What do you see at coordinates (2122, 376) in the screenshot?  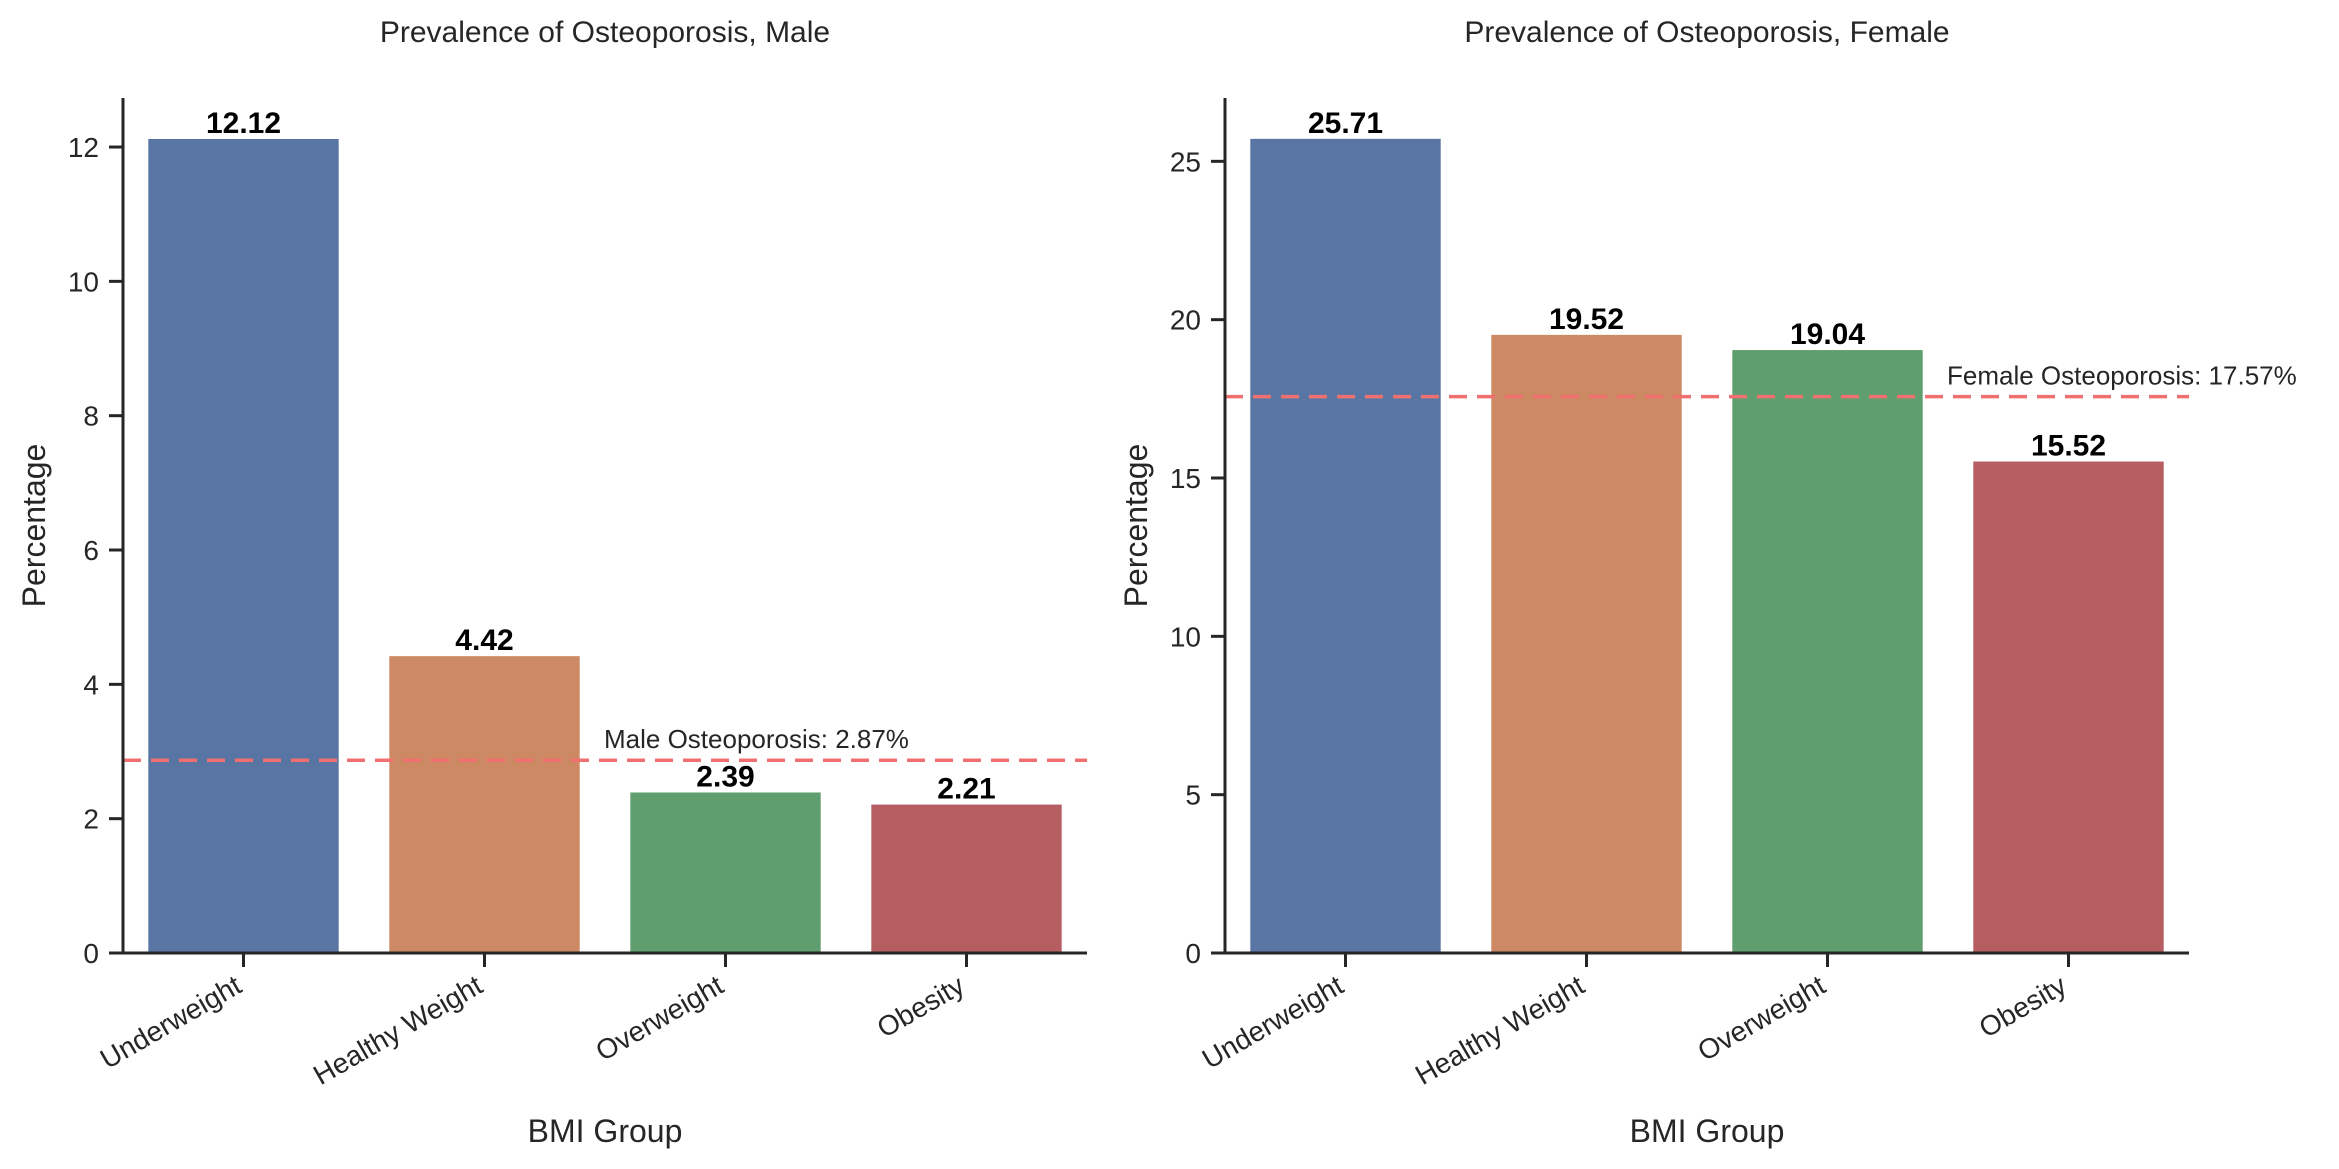 I see `reference-line-label: Female Osteoporosis: 17.57%` at bounding box center [2122, 376].